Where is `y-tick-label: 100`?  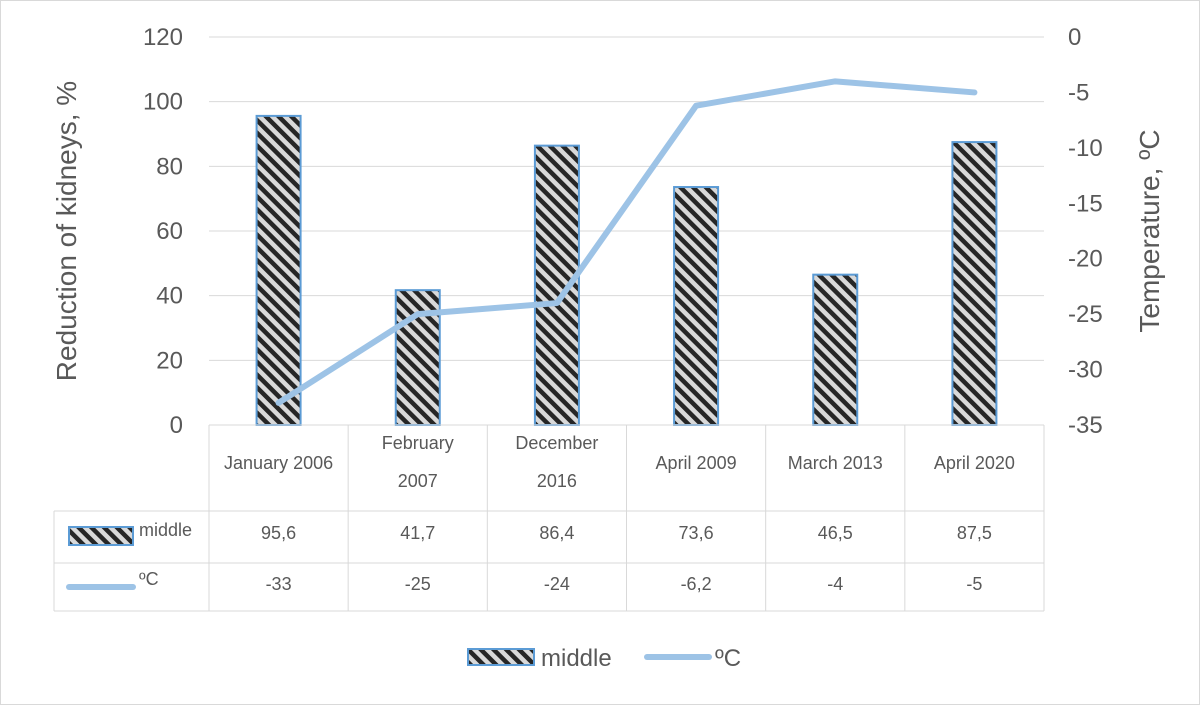
y-tick-label: 100 is located at coordinates (163, 102).